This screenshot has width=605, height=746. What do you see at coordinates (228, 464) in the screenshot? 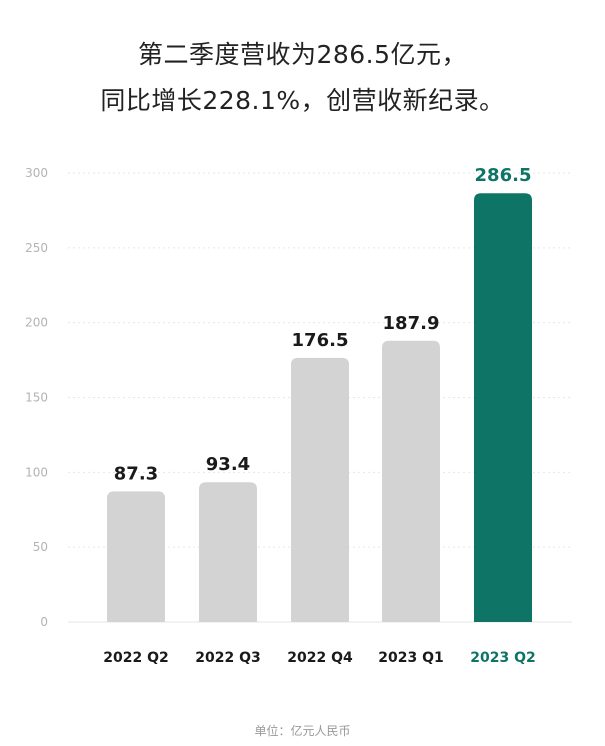
I see `value-label-2022-Q3: 93.4` at bounding box center [228, 464].